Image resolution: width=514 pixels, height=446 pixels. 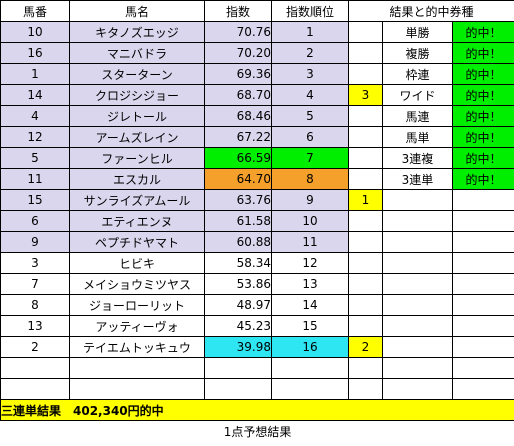 I want to click on index-rank-cell: 11, so click(x=310, y=242).